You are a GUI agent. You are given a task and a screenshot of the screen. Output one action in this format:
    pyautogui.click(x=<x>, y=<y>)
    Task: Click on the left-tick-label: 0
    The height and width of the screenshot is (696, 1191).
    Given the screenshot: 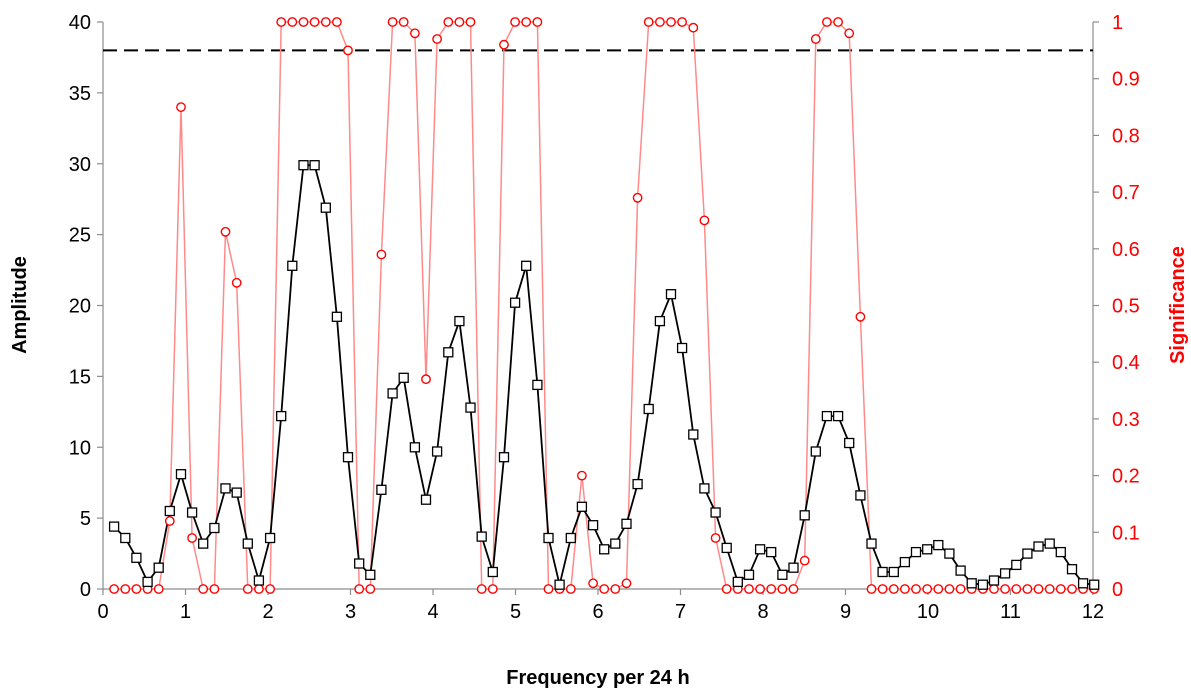 What is the action you would take?
    pyautogui.click(x=85, y=590)
    